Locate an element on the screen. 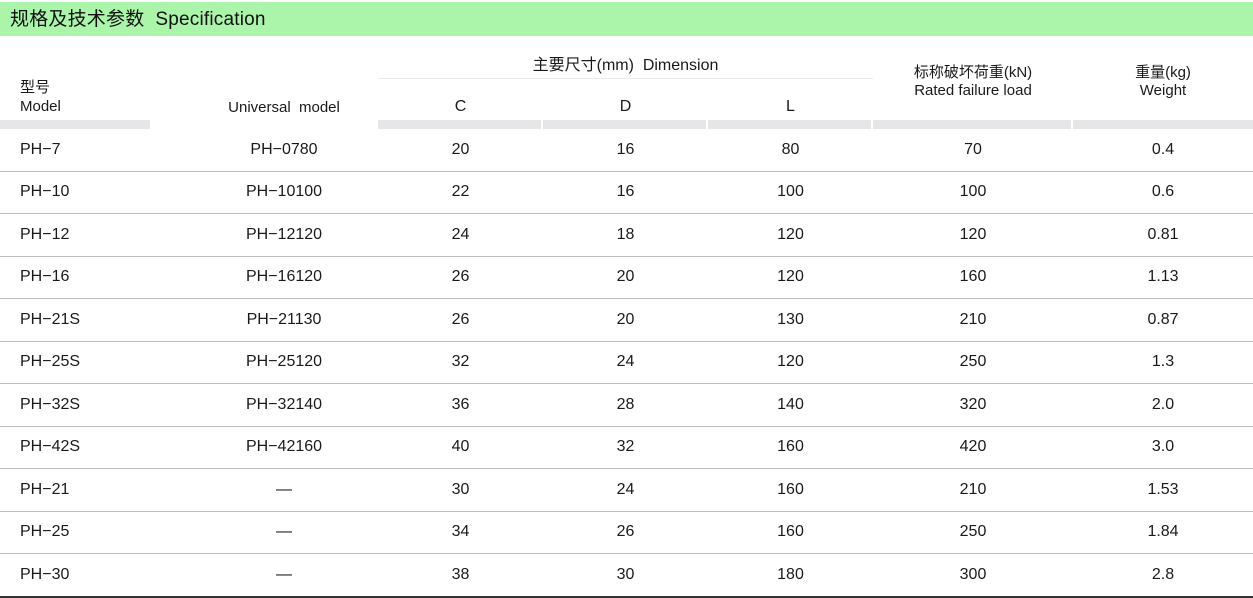 The width and height of the screenshot is (1253, 598). cell-load: 420 is located at coordinates (973, 447).